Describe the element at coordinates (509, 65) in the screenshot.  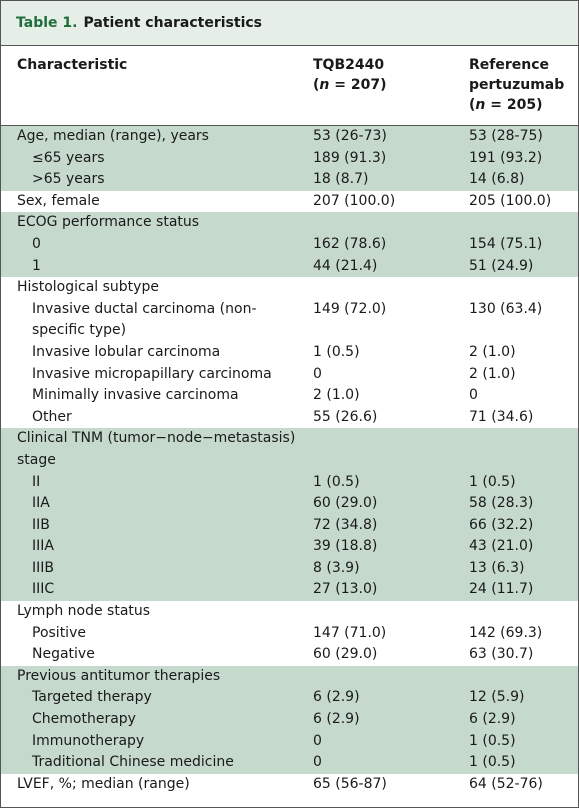
I see `header-line: Reference` at that location.